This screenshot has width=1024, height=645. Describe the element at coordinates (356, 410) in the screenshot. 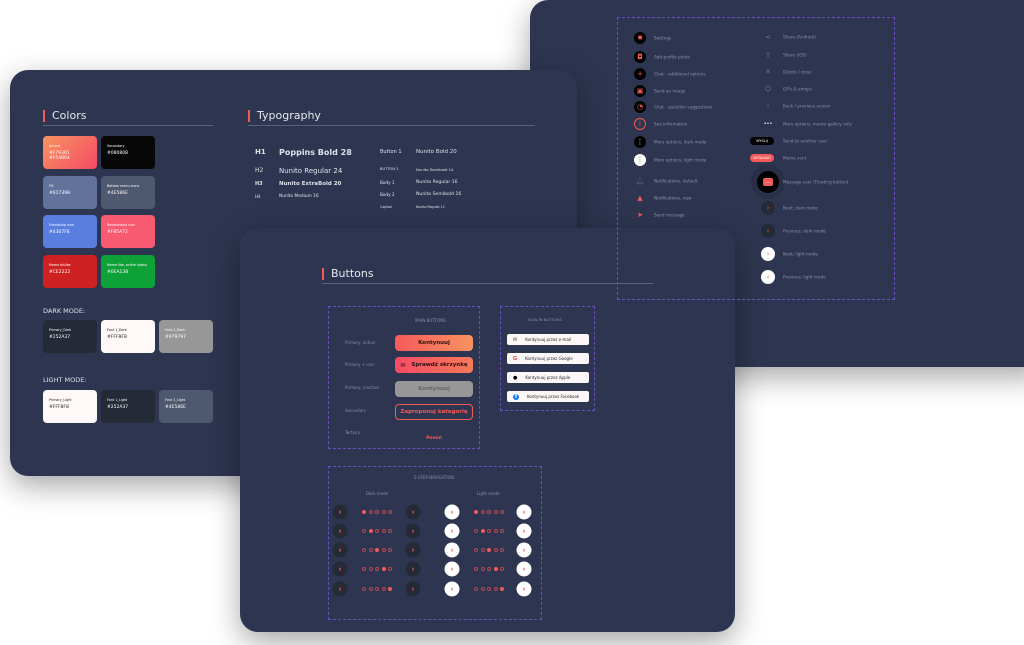

I see `button-variant-label: Secondary` at that location.